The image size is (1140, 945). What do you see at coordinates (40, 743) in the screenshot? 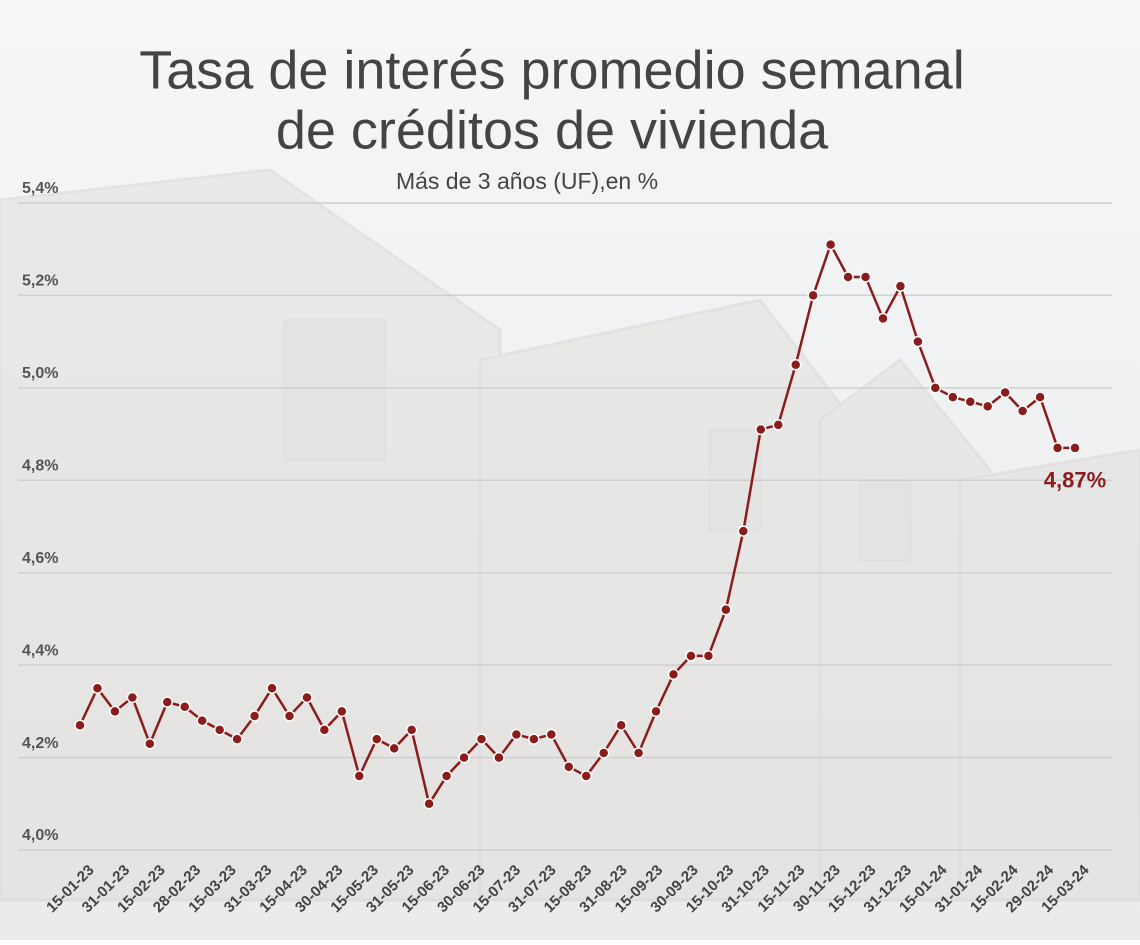
I see `y-tick-label: 4,2%` at bounding box center [40, 743].